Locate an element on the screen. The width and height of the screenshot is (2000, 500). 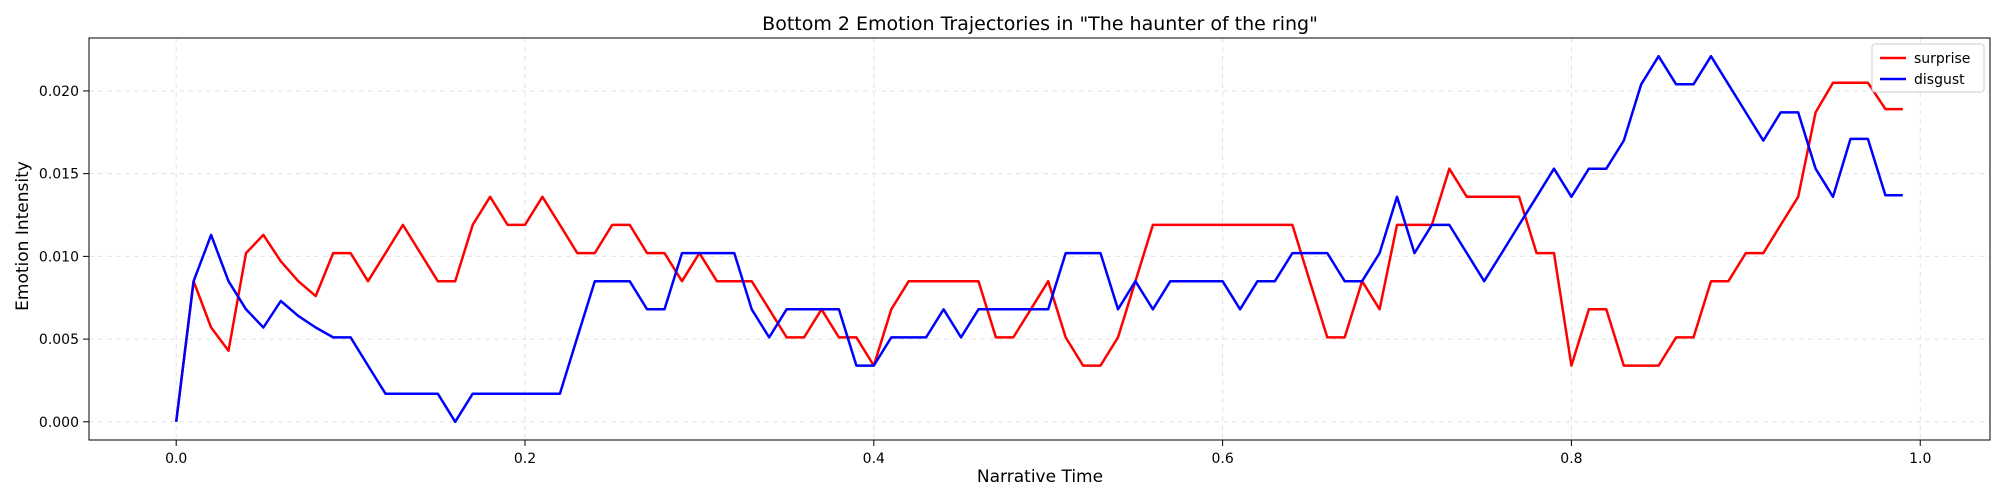
x-tick-label: 1.0 is located at coordinates (1920, 459).